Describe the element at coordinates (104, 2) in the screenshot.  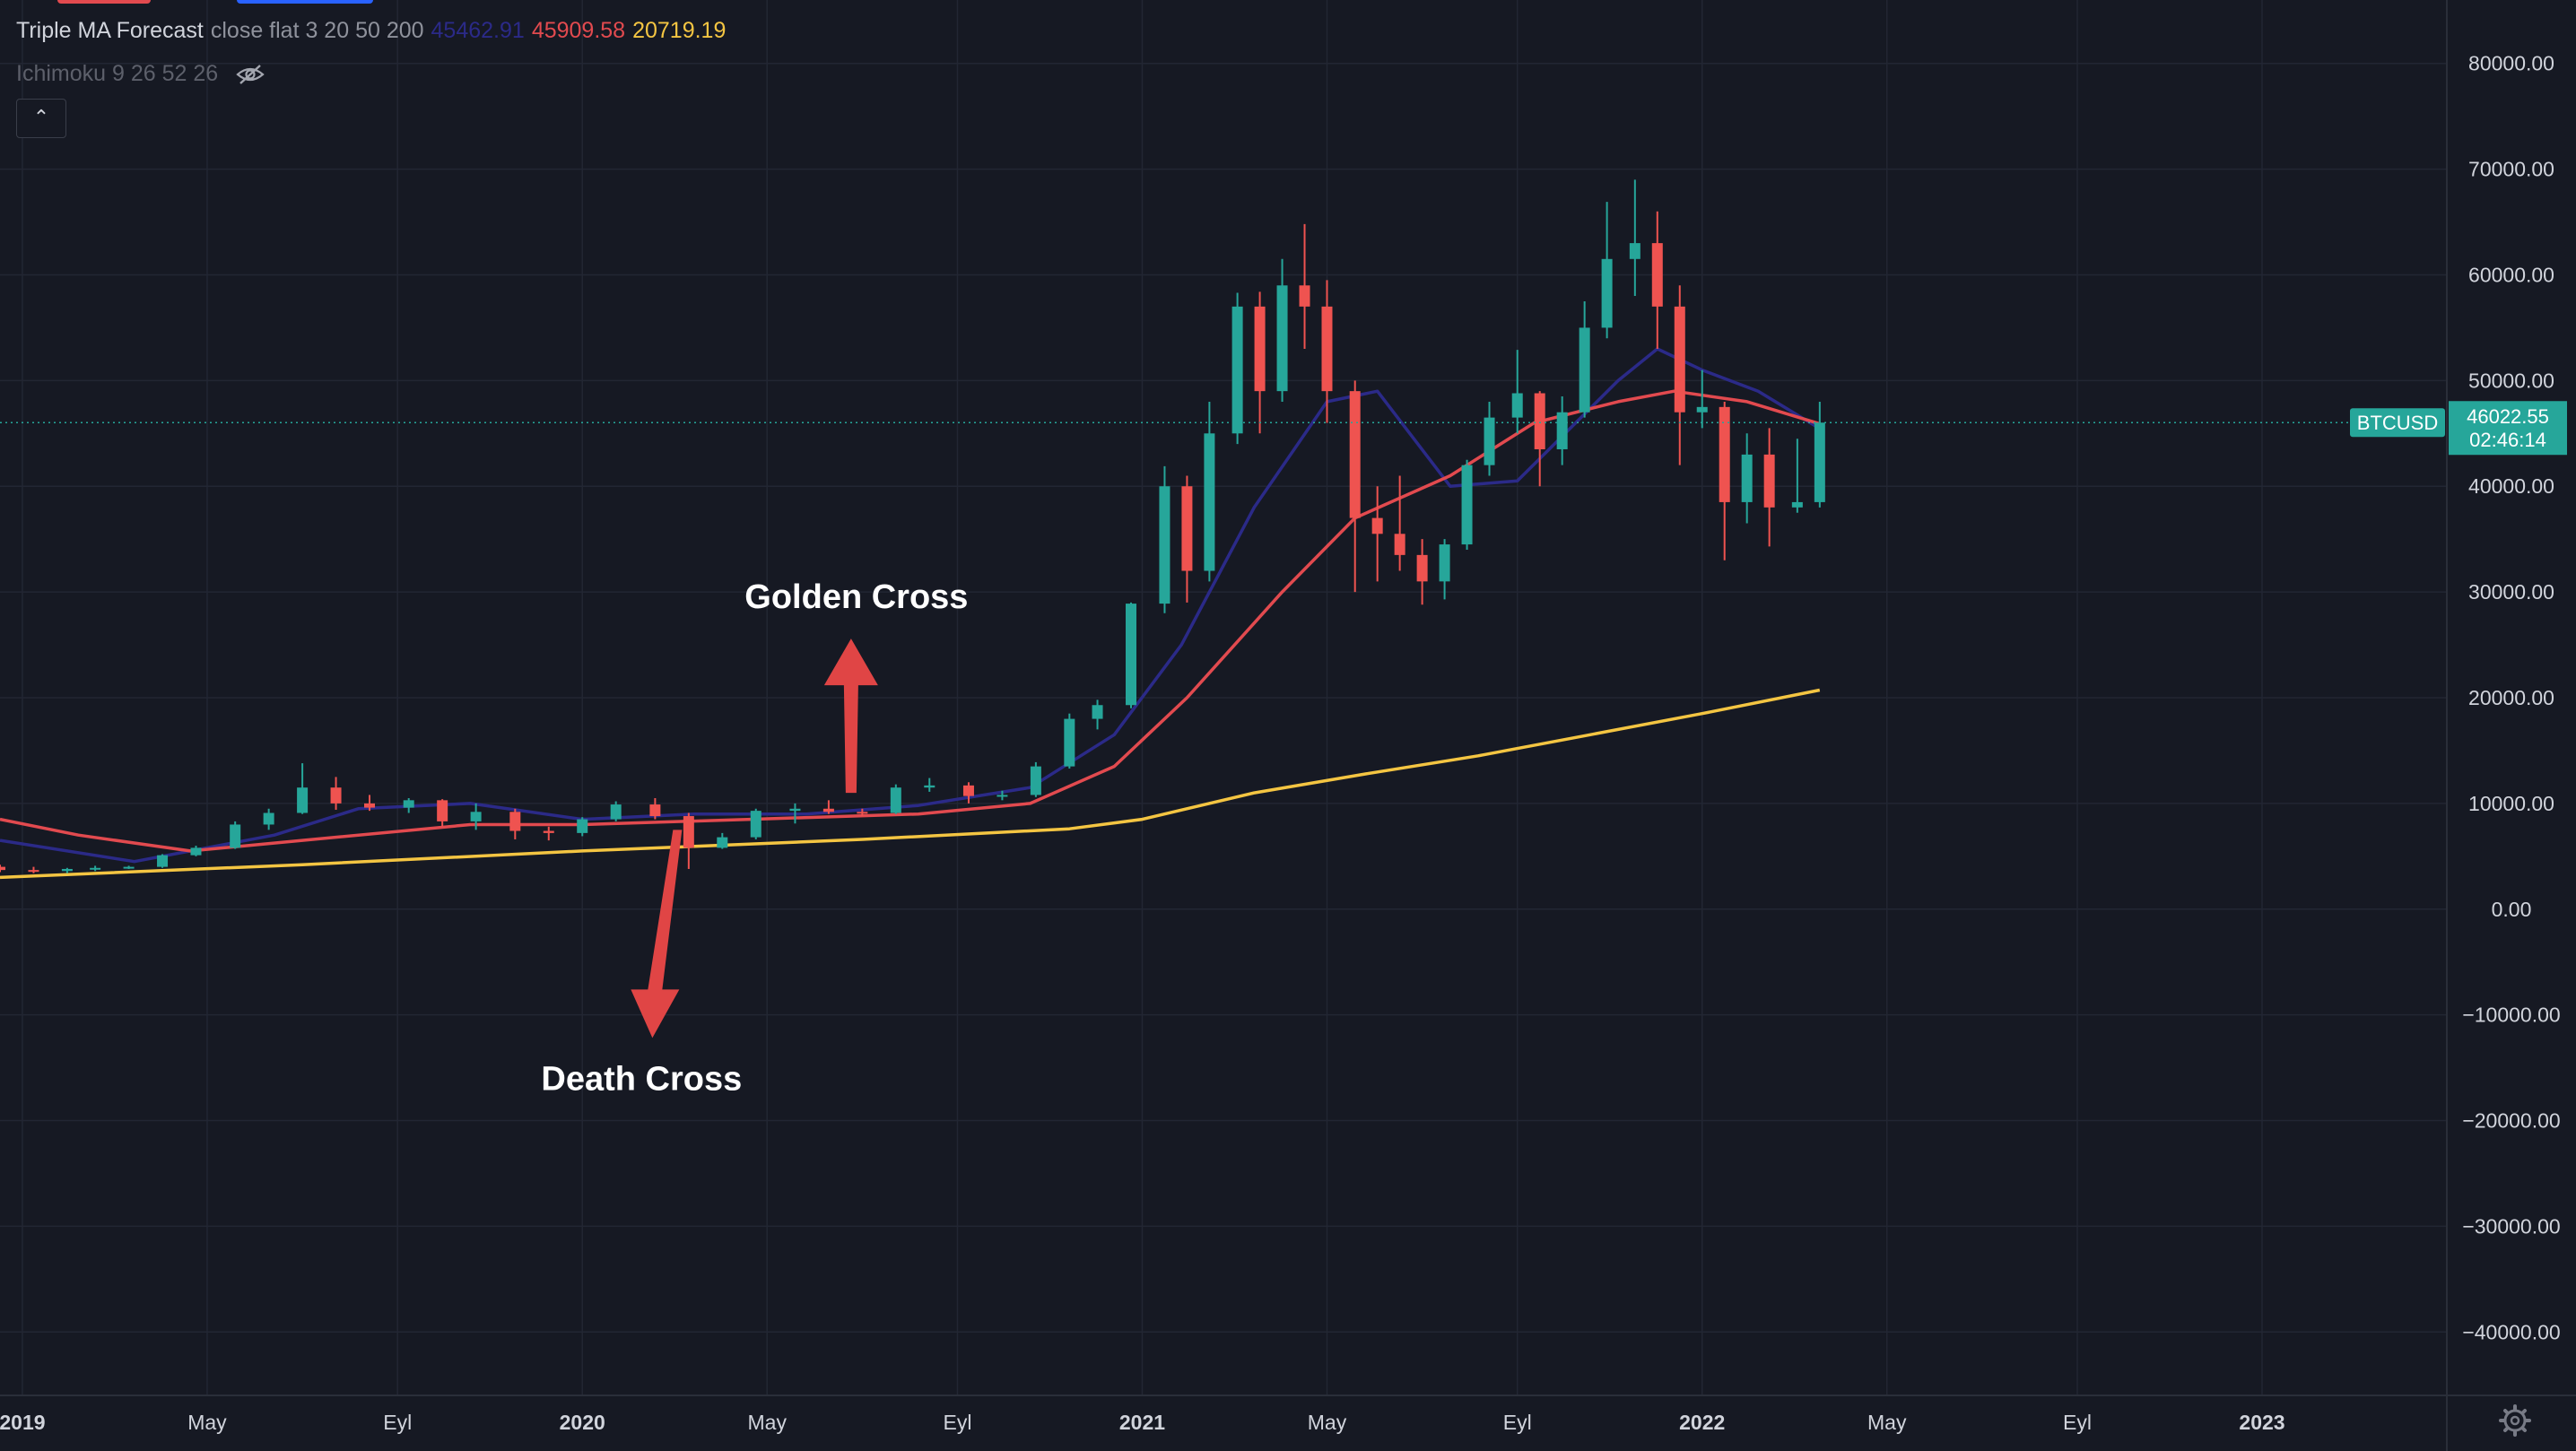
I see `top-tab-red` at that location.